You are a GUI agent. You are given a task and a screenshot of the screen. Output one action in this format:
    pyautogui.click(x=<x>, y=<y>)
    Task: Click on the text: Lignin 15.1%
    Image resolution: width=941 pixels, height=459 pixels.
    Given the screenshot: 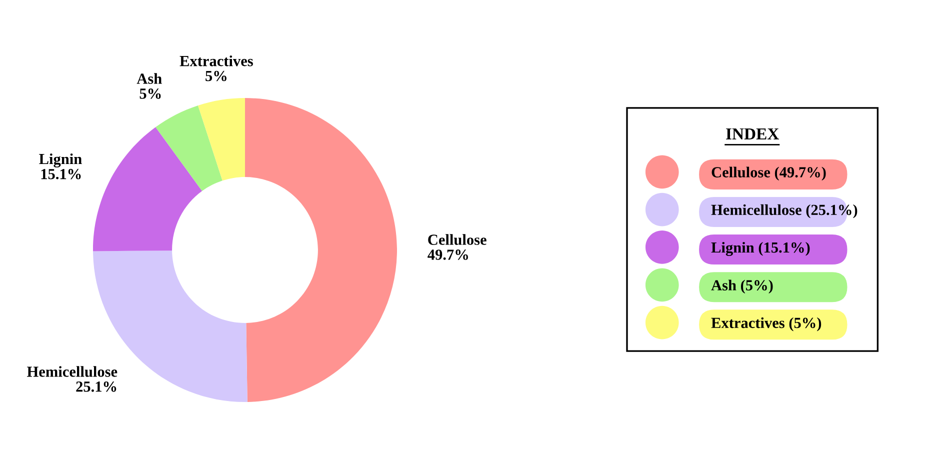 What is the action you would take?
    pyautogui.click(x=60, y=166)
    